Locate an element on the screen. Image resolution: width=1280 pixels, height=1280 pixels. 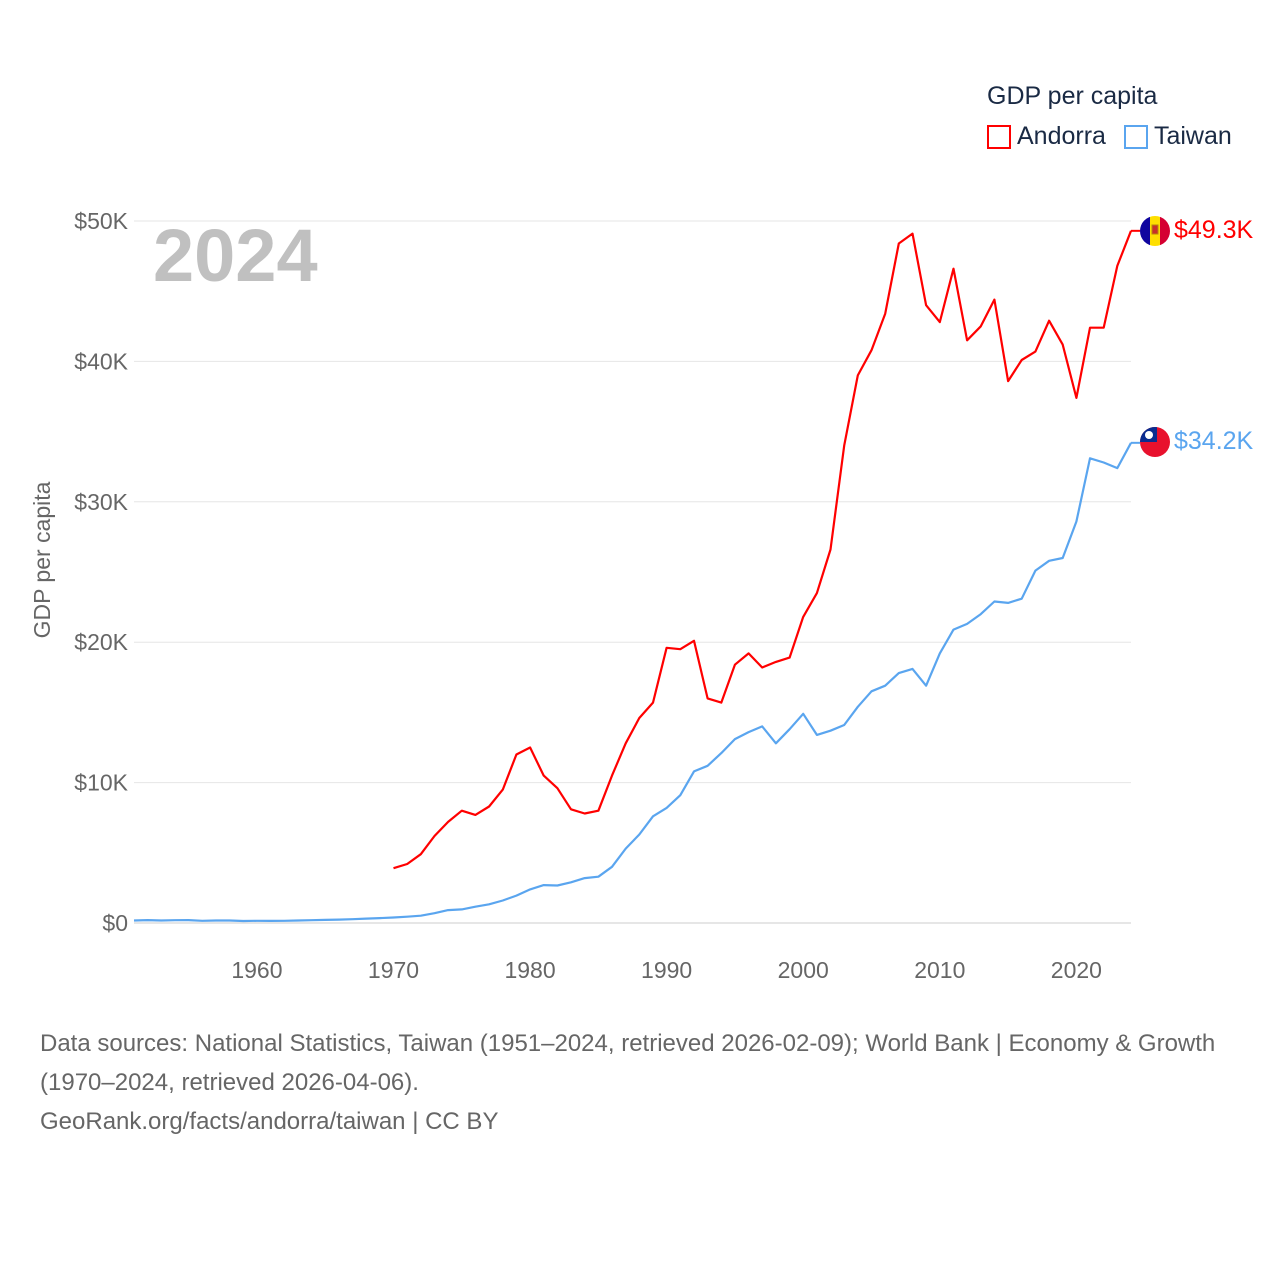
taiwan-flag-icon is located at coordinates (1155, 442).